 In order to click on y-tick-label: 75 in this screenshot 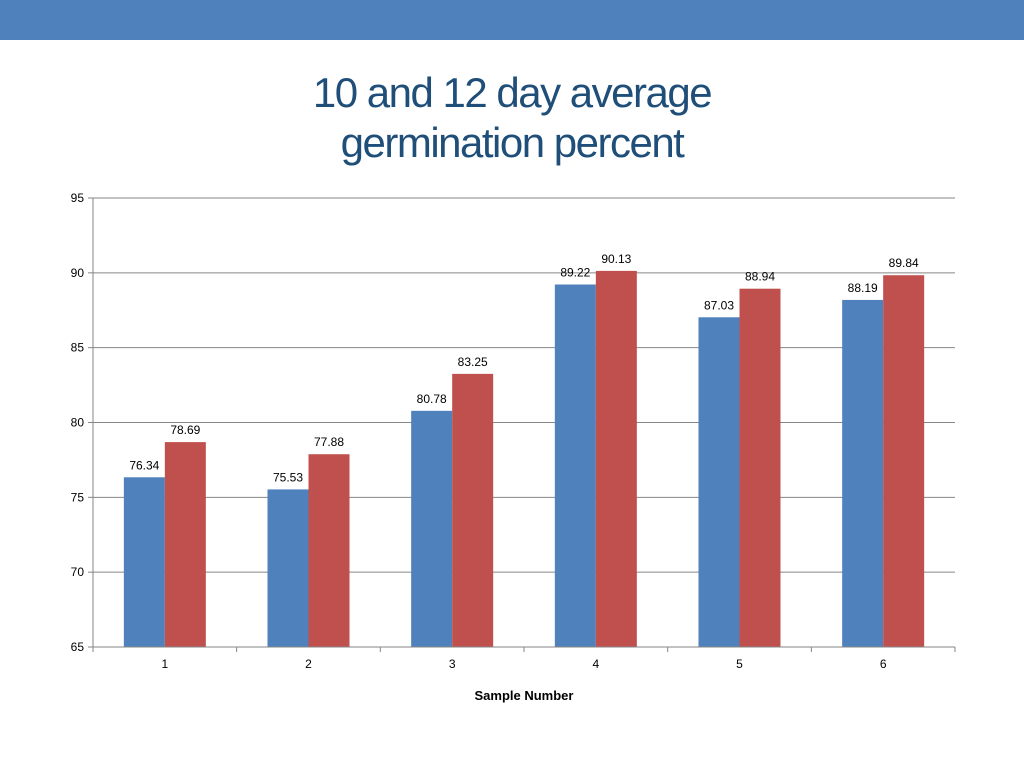, I will do `click(78, 497)`.